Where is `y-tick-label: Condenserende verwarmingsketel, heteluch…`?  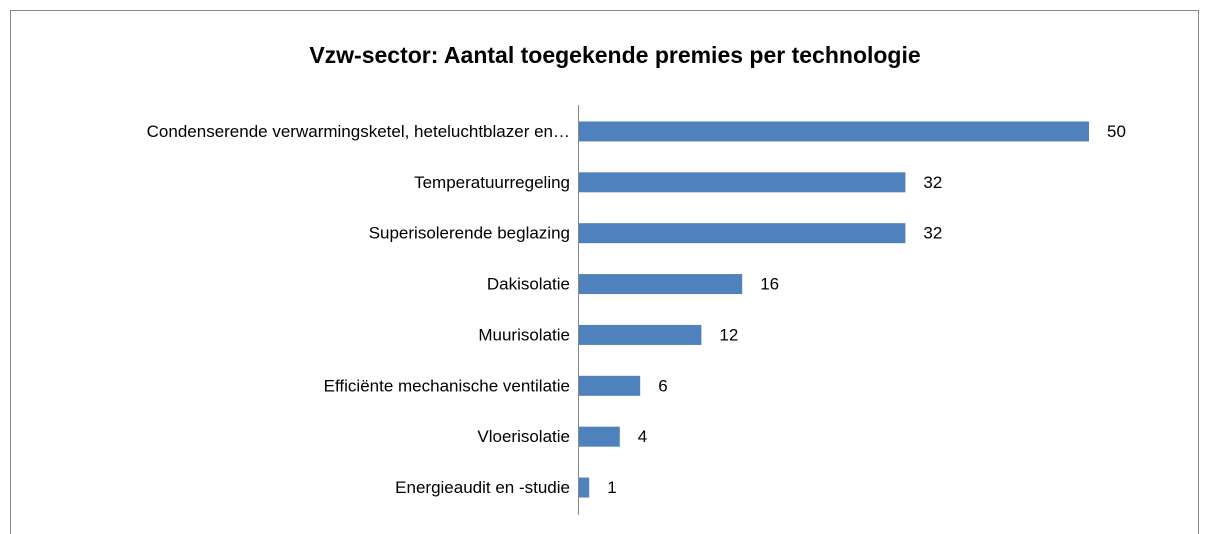
y-tick-label: Condenserende verwarmingsketel, heteluch… is located at coordinates (358, 131).